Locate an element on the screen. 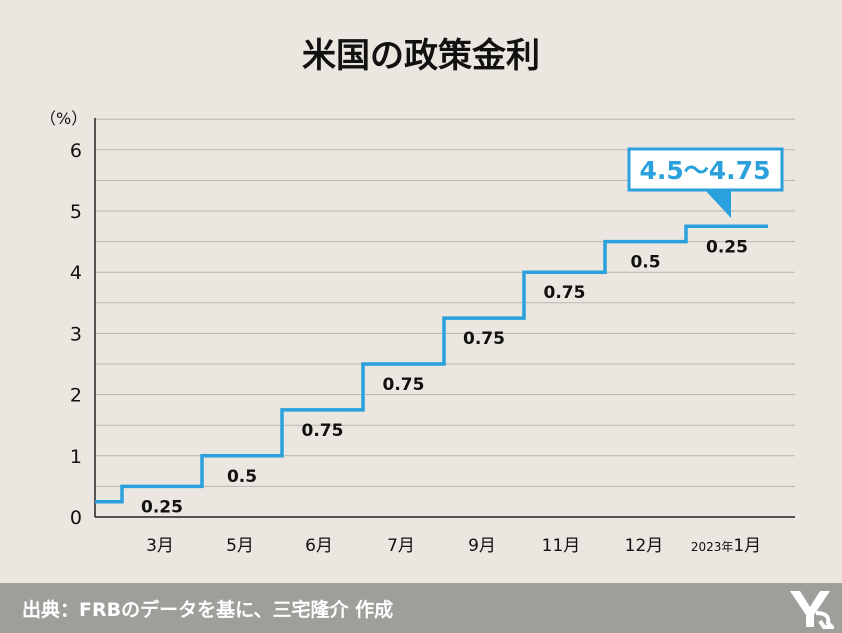 The width and height of the screenshot is (842, 633). y-tick-label: 1 is located at coordinates (76, 457).